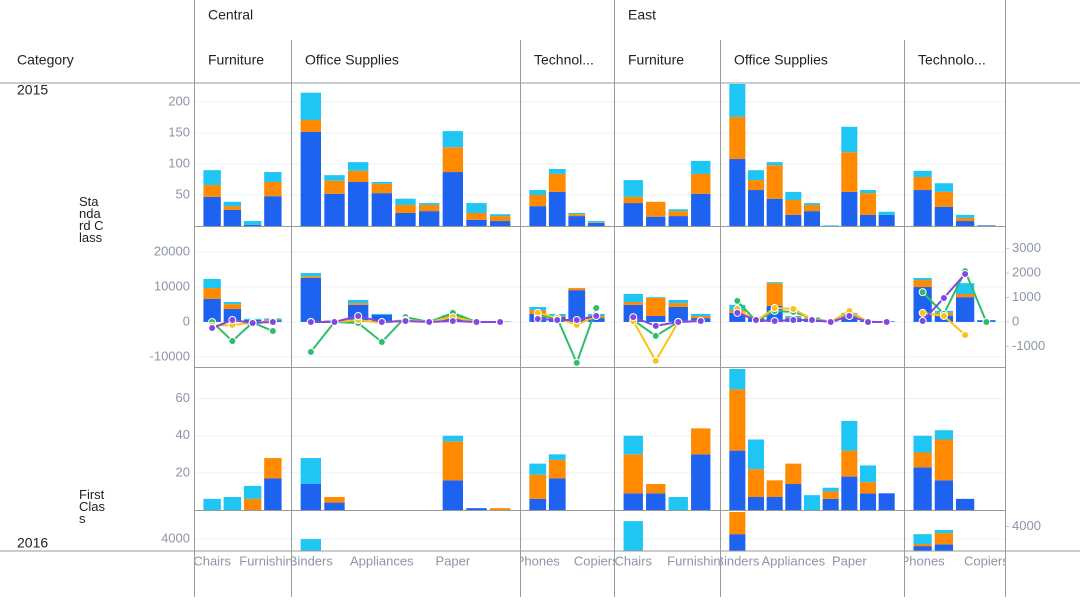  I want to click on x-tick-label: Binders, so click(311, 560).